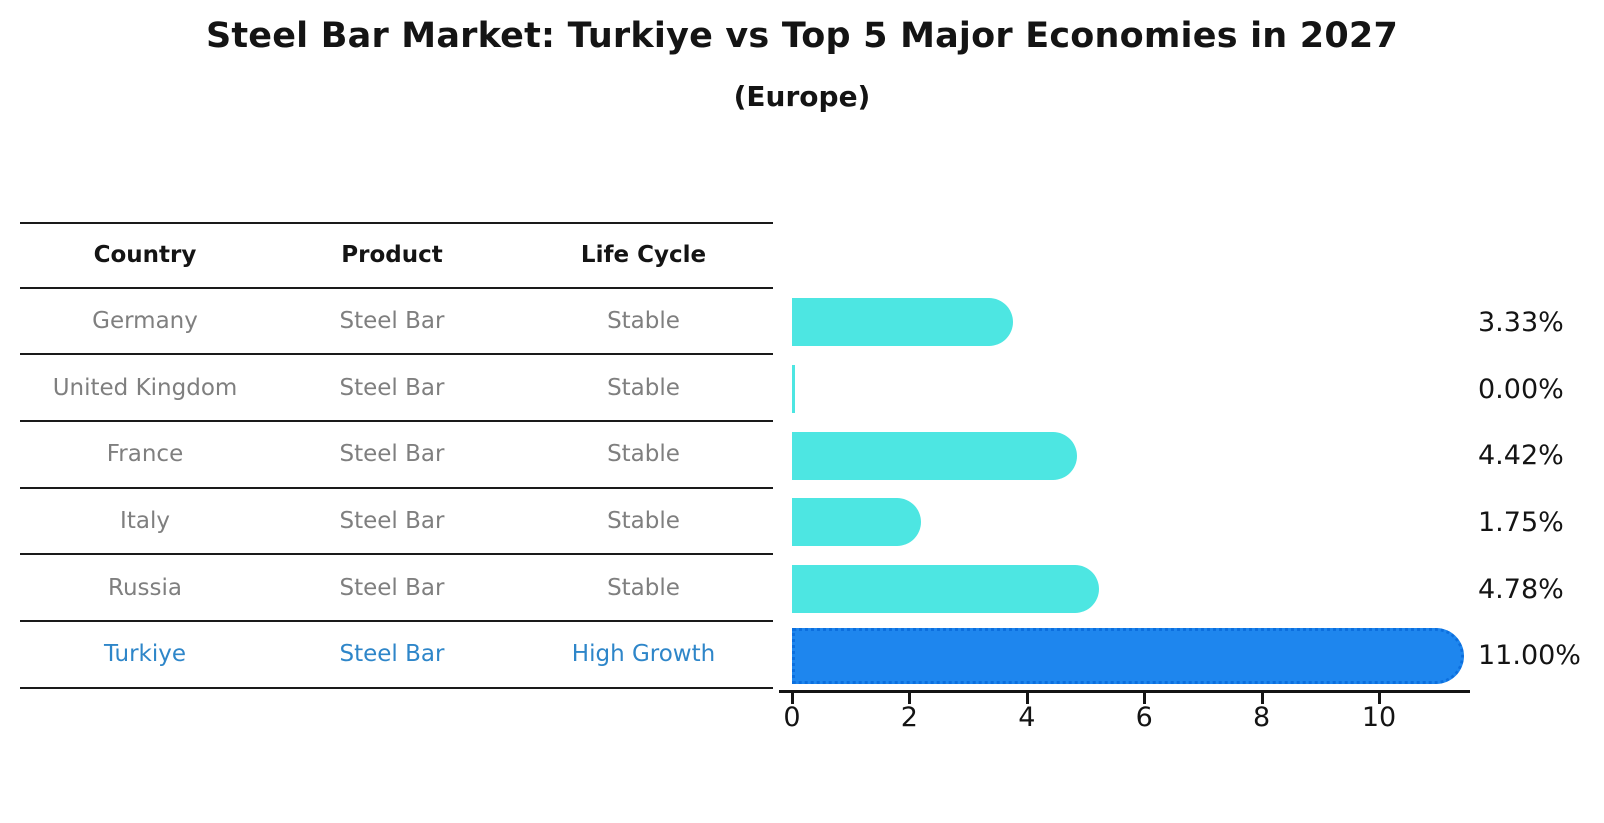 The height and width of the screenshot is (823, 1604). Describe the element at coordinates (145, 321) in the screenshot. I see `cell-germany-country: Germany` at that location.